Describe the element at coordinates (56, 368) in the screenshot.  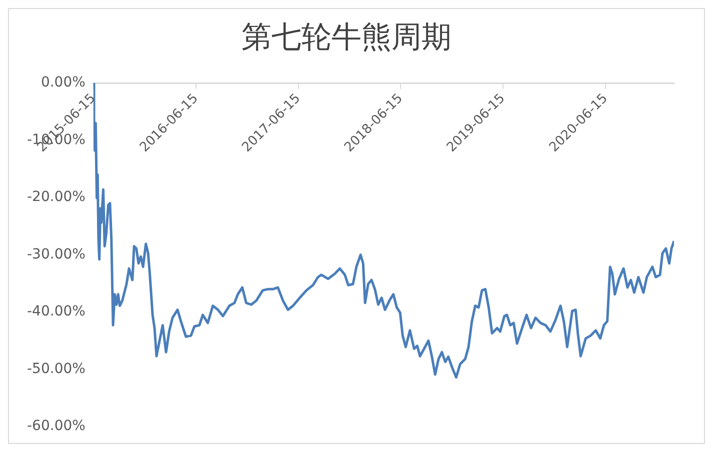
I see `y-tick-label: -50.00%` at that location.